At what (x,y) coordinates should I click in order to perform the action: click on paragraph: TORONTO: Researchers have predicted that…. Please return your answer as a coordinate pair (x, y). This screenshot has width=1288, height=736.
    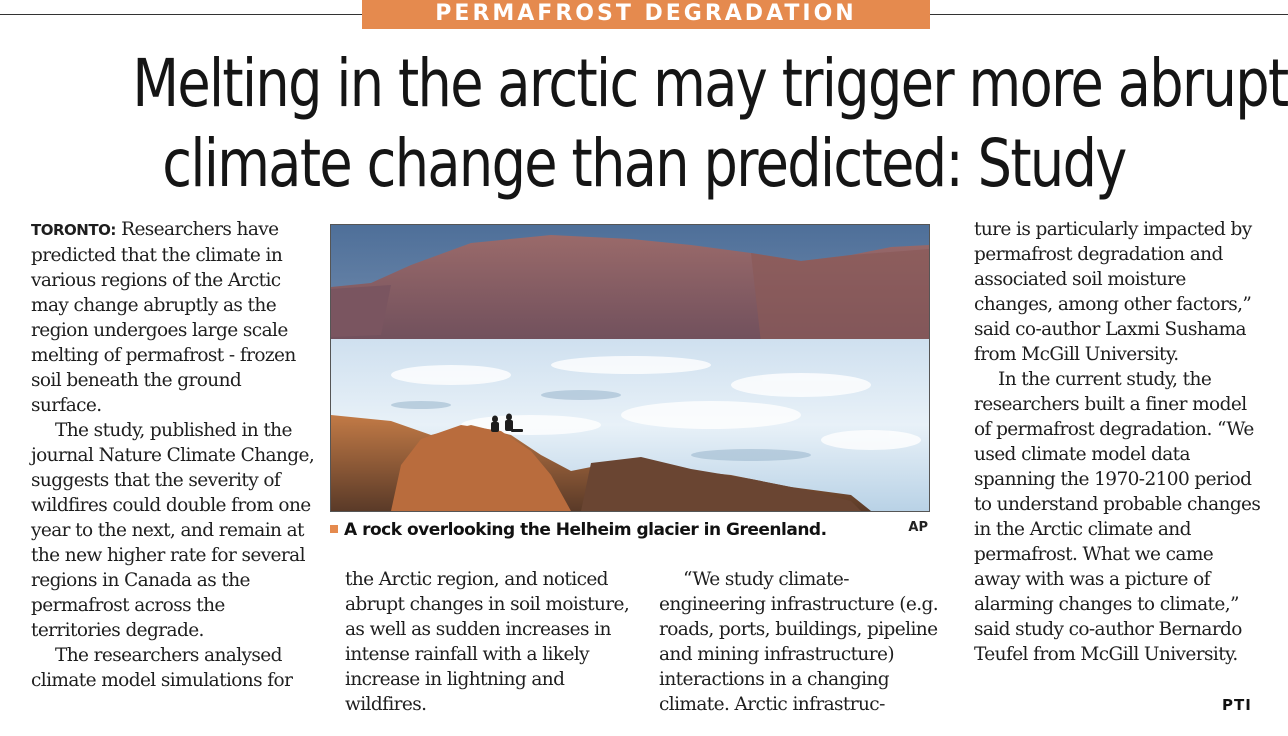
    Looking at the image, I should click on (173, 317).